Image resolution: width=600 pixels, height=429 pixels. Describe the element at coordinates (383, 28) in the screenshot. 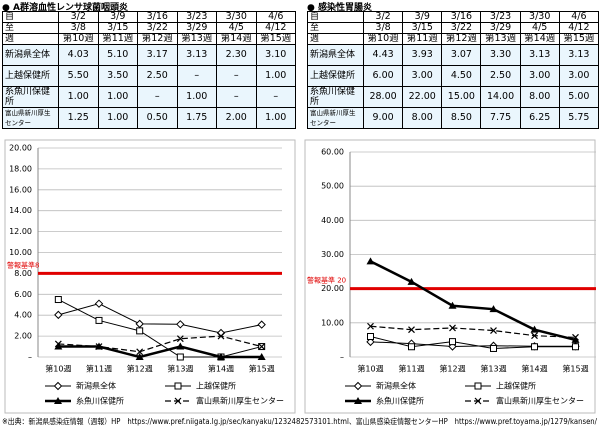

I see `cell: 3/8` at that location.